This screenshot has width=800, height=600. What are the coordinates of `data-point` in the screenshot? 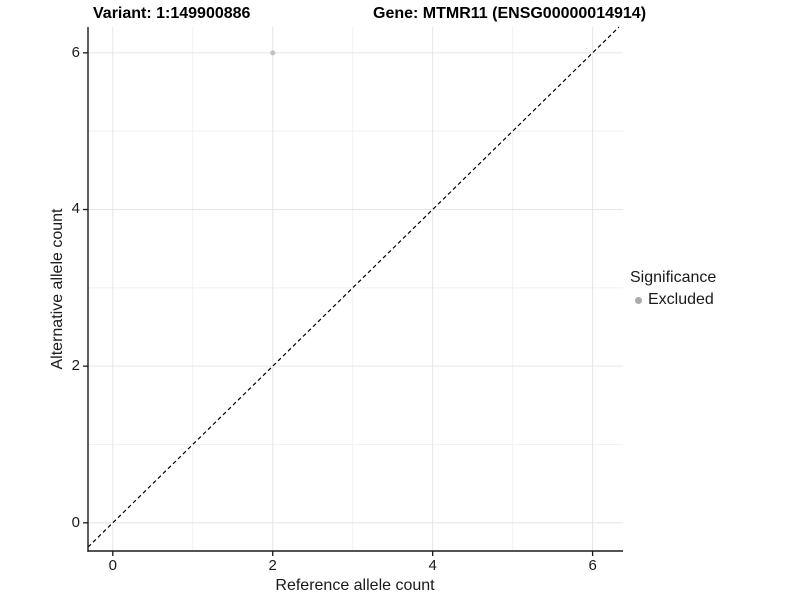 It's located at (273, 53).